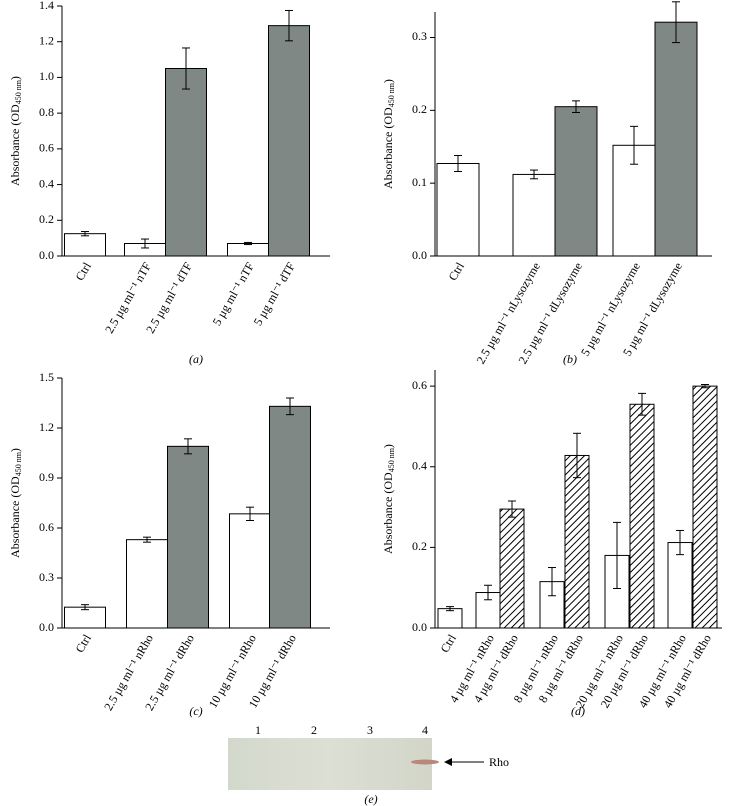  What do you see at coordinates (370, 799) in the screenshot?
I see `panel-caption: (e)` at bounding box center [370, 799].